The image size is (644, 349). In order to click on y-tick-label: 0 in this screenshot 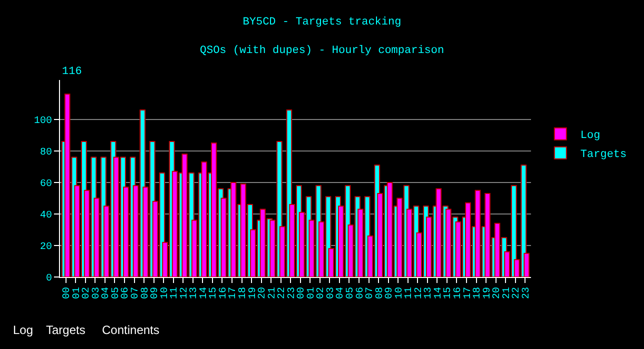, I will do `click(49, 279)`.